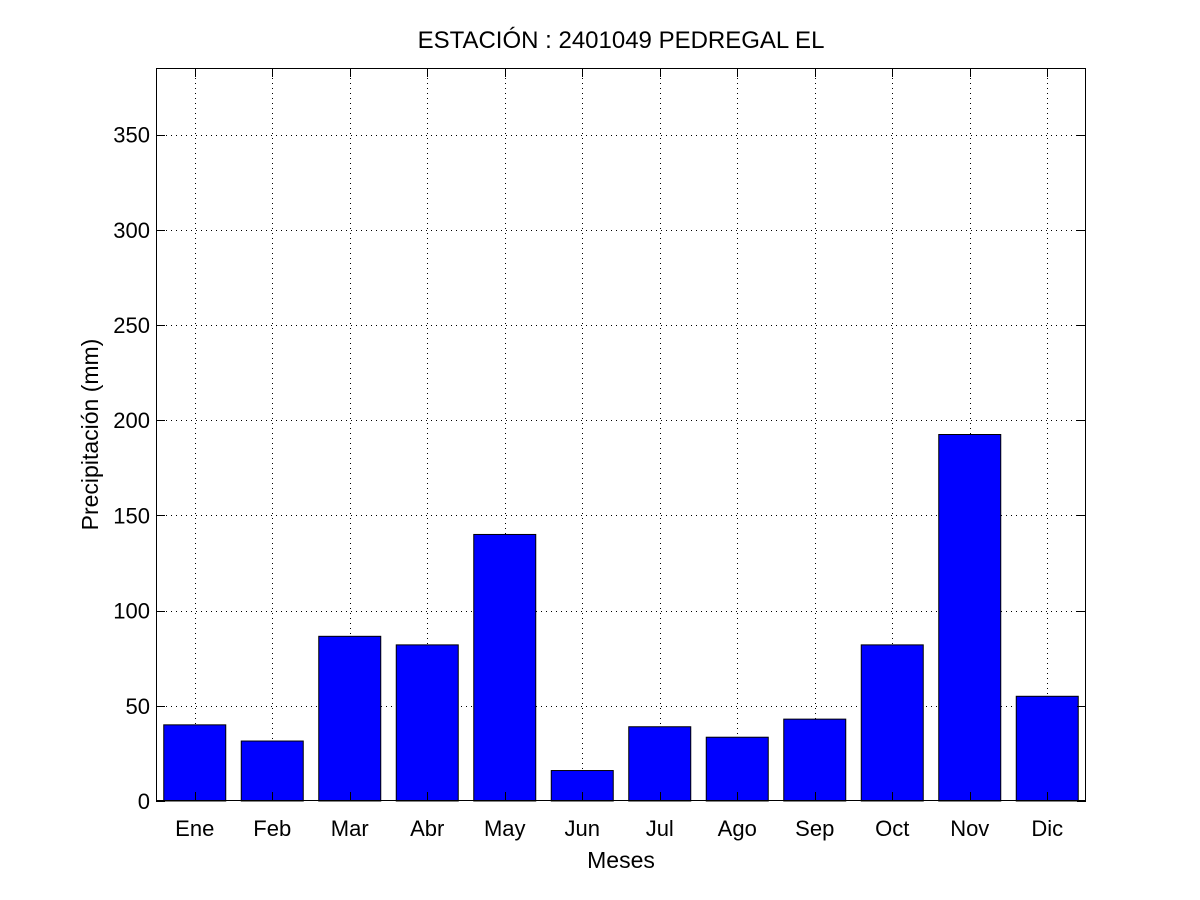  What do you see at coordinates (892, 723) in the screenshot?
I see `bar-oct` at bounding box center [892, 723].